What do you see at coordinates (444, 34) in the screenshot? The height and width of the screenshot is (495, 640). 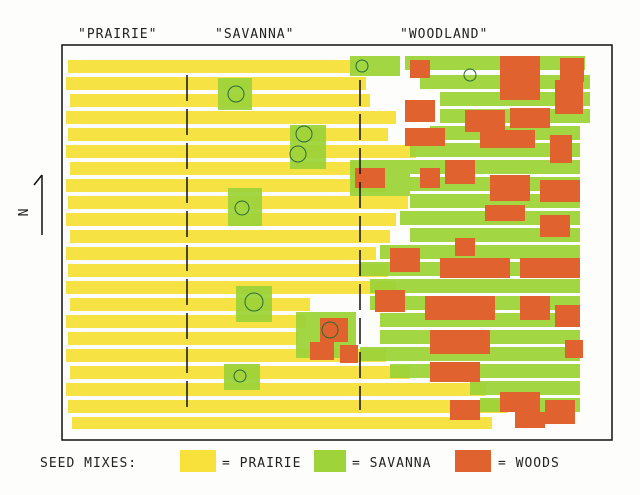 I see `zone-label: "WOODLAND"` at bounding box center [444, 34].